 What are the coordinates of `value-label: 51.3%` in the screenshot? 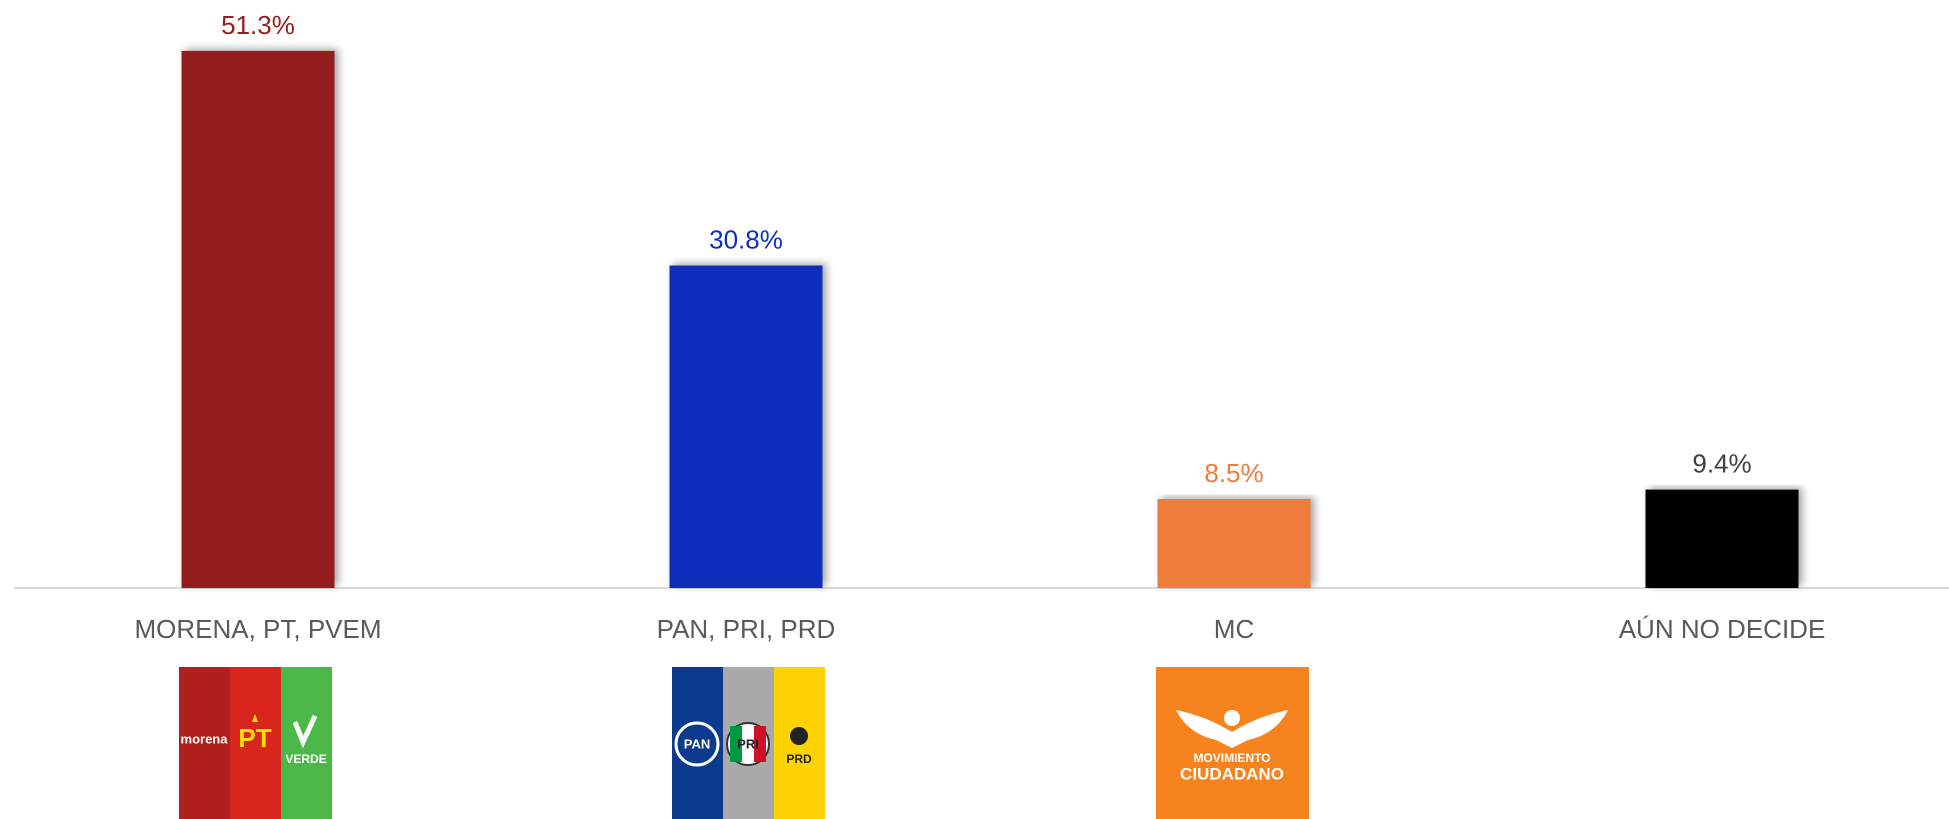 It's located at (258, 25).